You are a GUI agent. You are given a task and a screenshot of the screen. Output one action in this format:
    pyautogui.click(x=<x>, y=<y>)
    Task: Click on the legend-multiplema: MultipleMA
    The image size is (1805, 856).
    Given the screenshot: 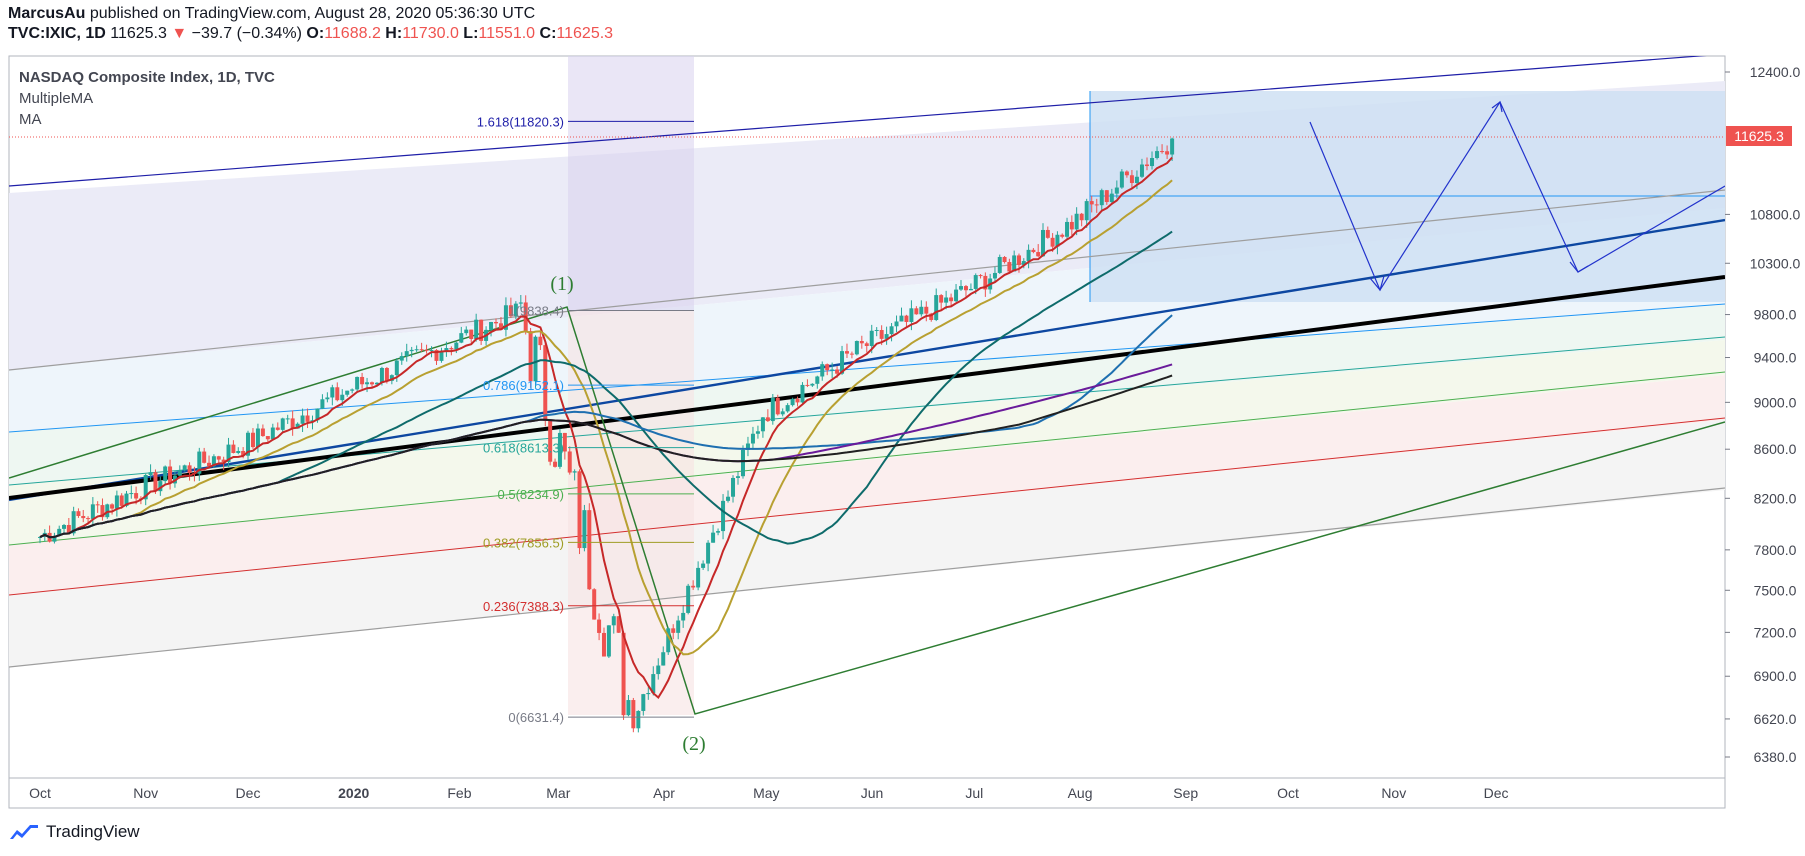 What is the action you would take?
    pyautogui.click(x=56, y=98)
    